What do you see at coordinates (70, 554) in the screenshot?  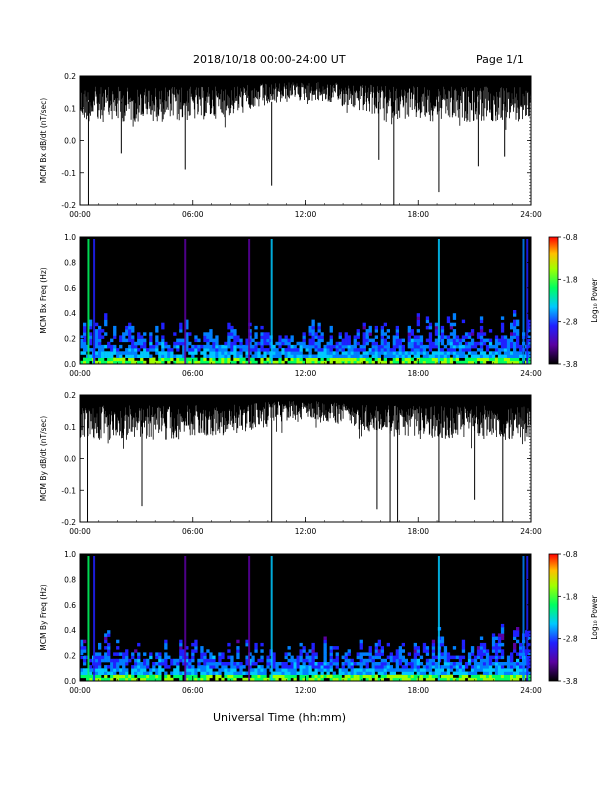 I see `y-tick-label: 1.0` at bounding box center [70, 554].